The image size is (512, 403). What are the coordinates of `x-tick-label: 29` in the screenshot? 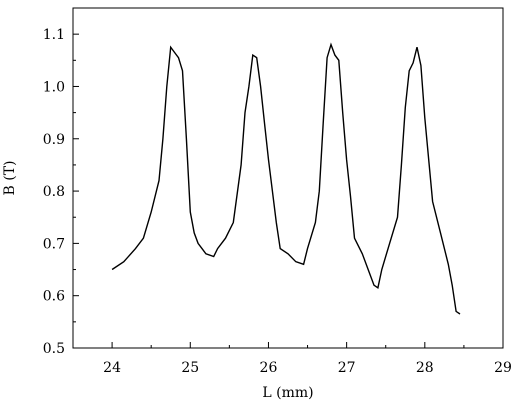 It's located at (503, 368).